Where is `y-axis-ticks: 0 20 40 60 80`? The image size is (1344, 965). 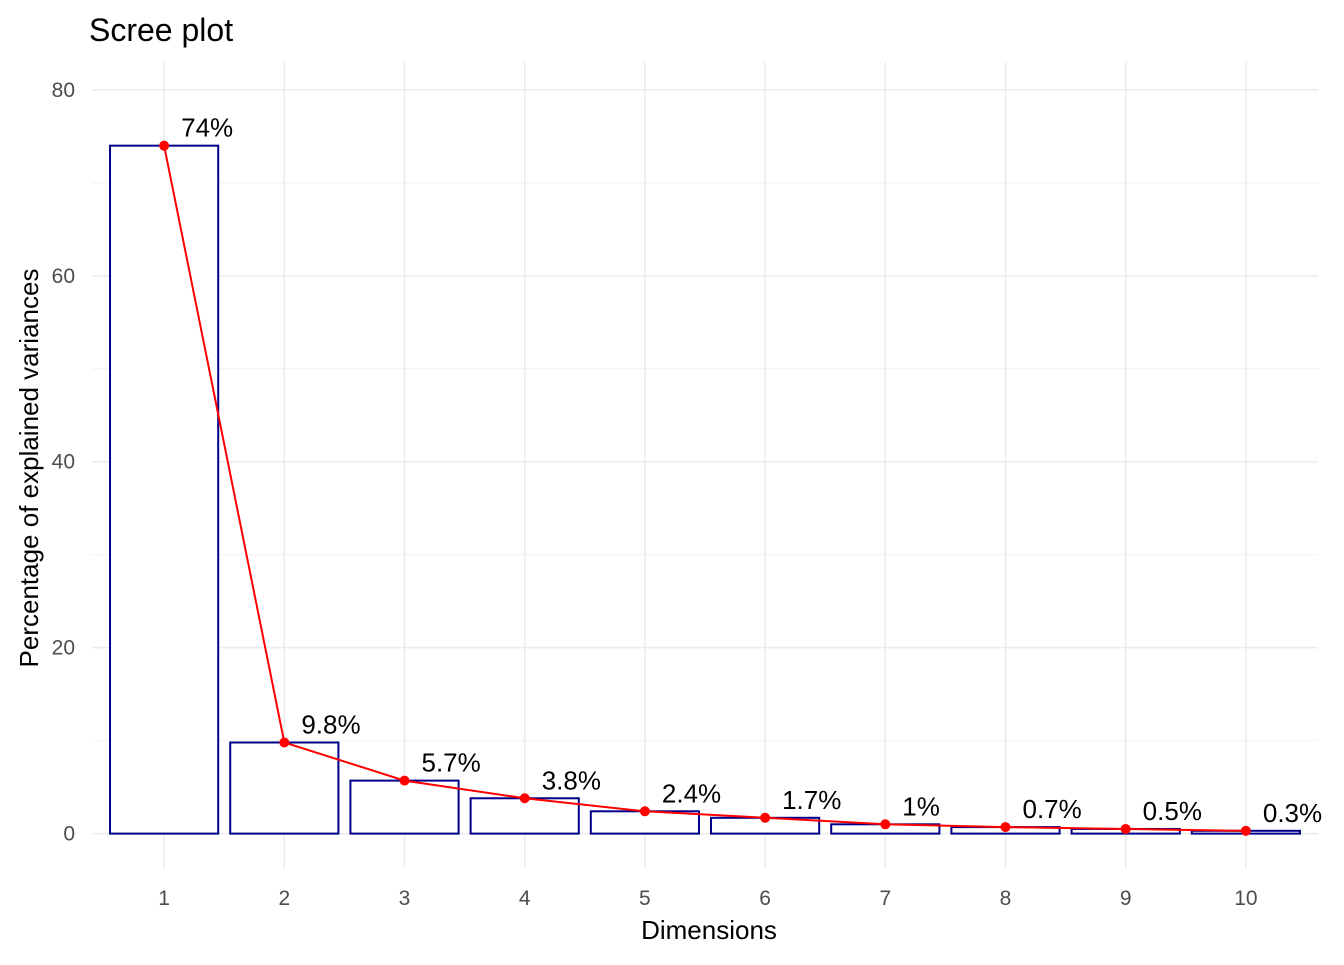
y-axis-ticks: 0 20 40 60 80 is located at coordinates (63, 462).